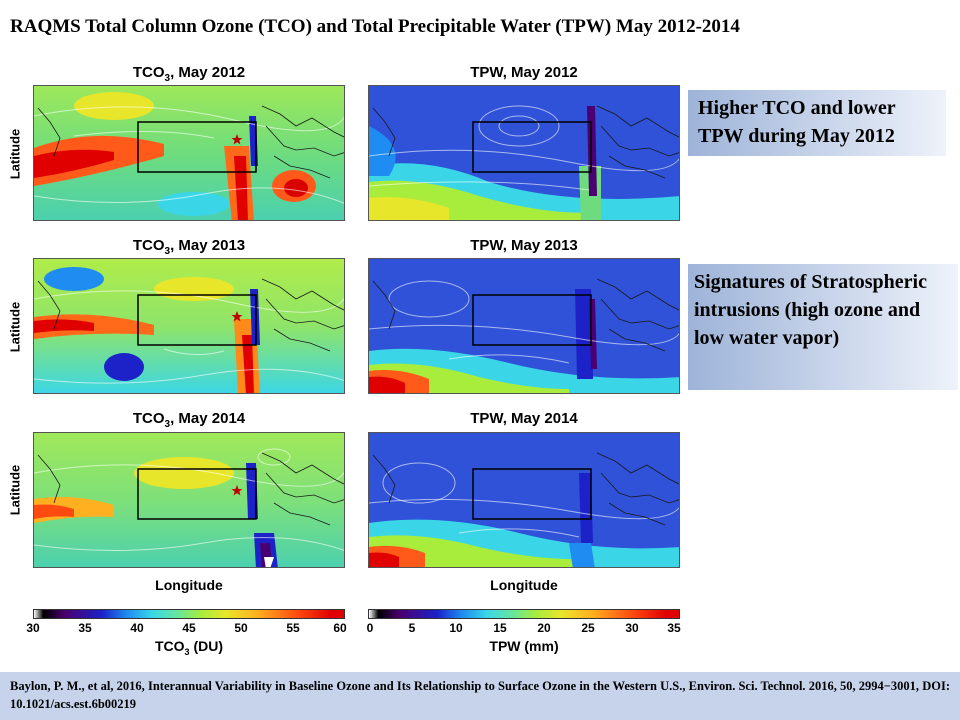  What do you see at coordinates (15, 490) in the screenshot?
I see `y-axis-label-row3: Latitude` at bounding box center [15, 490].